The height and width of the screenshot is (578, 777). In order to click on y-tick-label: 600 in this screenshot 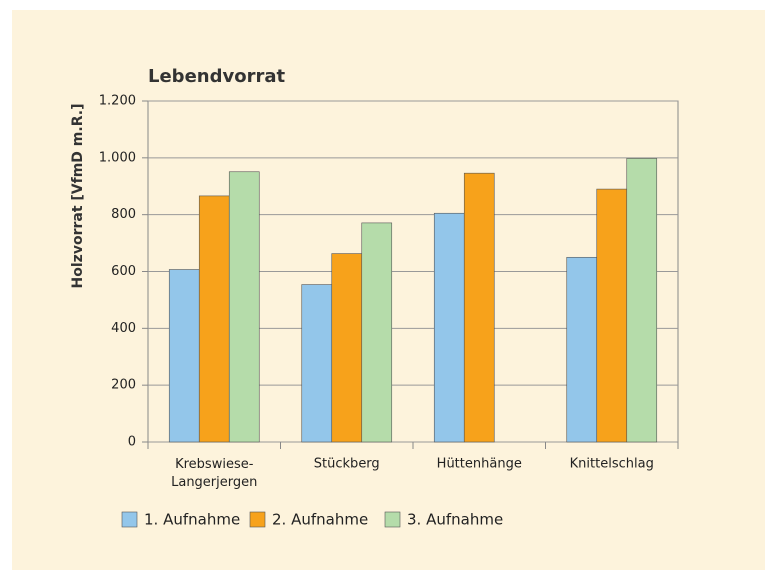, I will do `click(123, 271)`.